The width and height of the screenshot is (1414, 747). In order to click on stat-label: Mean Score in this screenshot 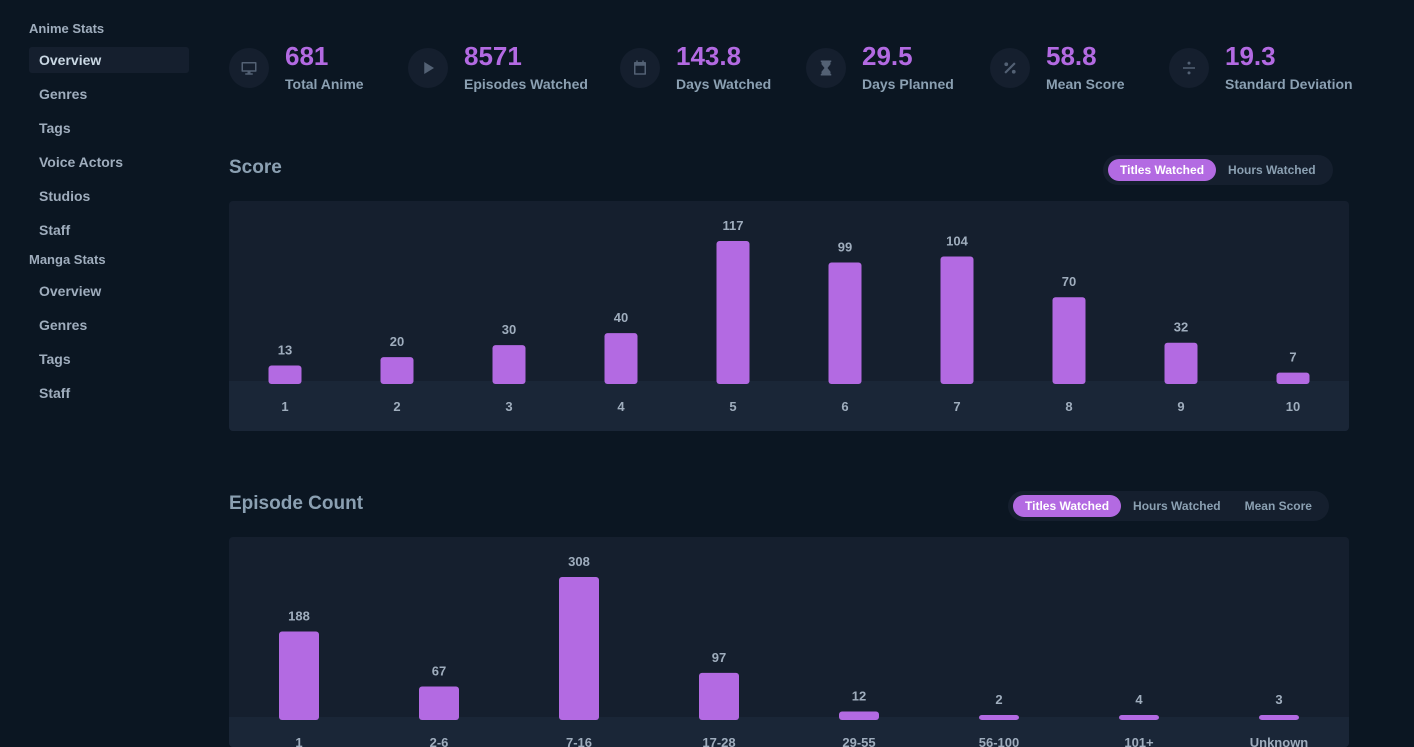, I will do `click(1085, 84)`.